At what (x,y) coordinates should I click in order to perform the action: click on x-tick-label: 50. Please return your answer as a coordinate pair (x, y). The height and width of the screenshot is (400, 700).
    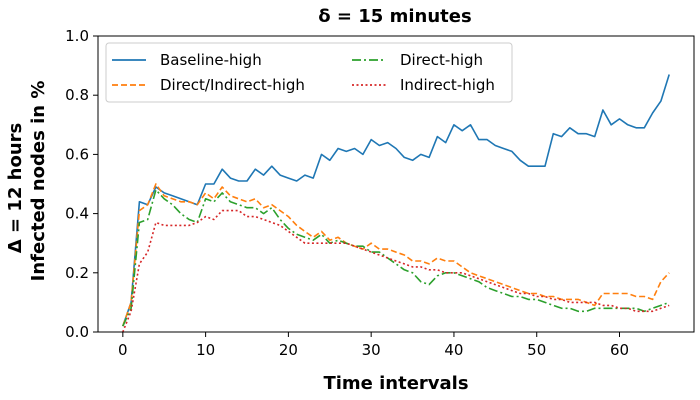
    Looking at the image, I should click on (536, 350).